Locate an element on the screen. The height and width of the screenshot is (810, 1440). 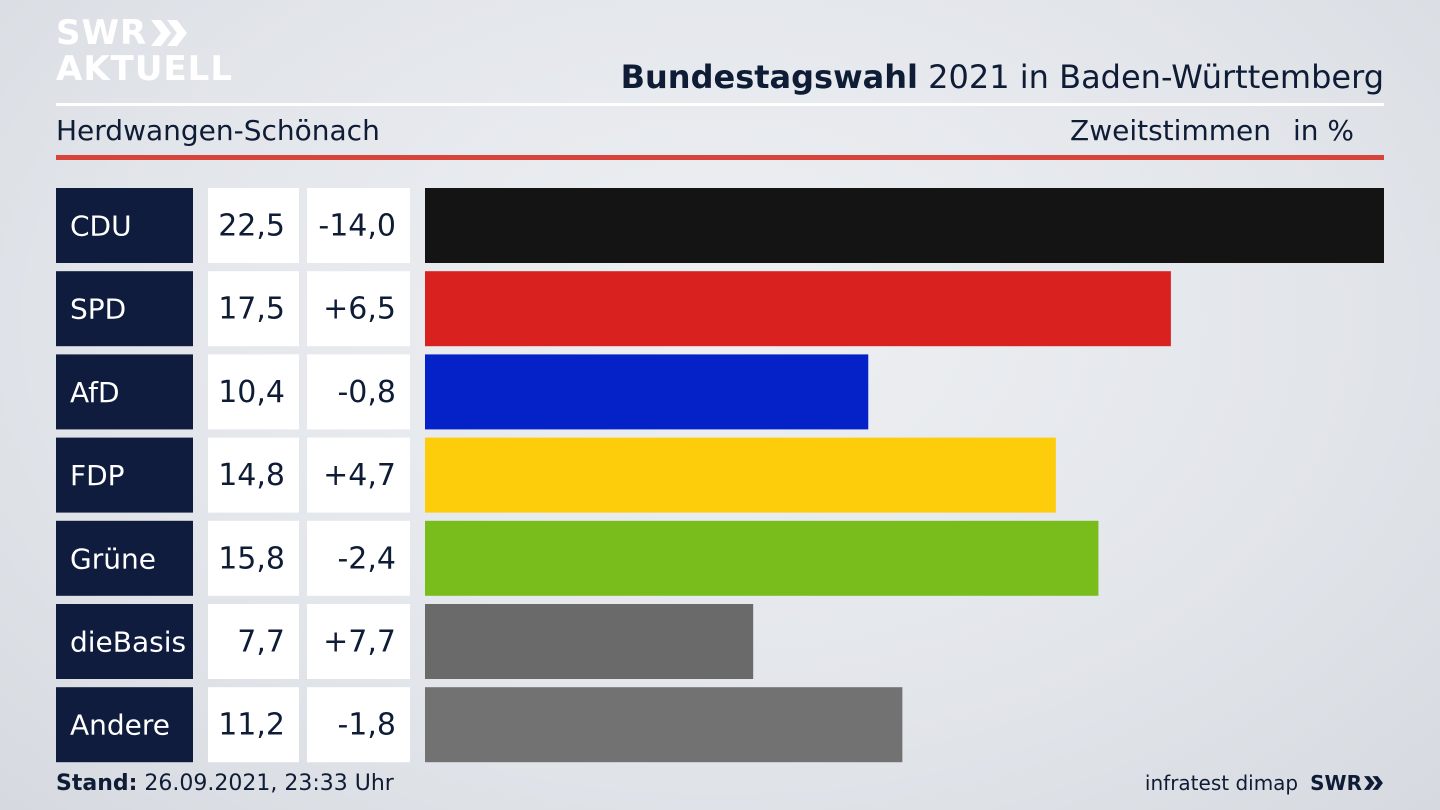
chevron-double-small-icon is located at coordinates (1373, 783).